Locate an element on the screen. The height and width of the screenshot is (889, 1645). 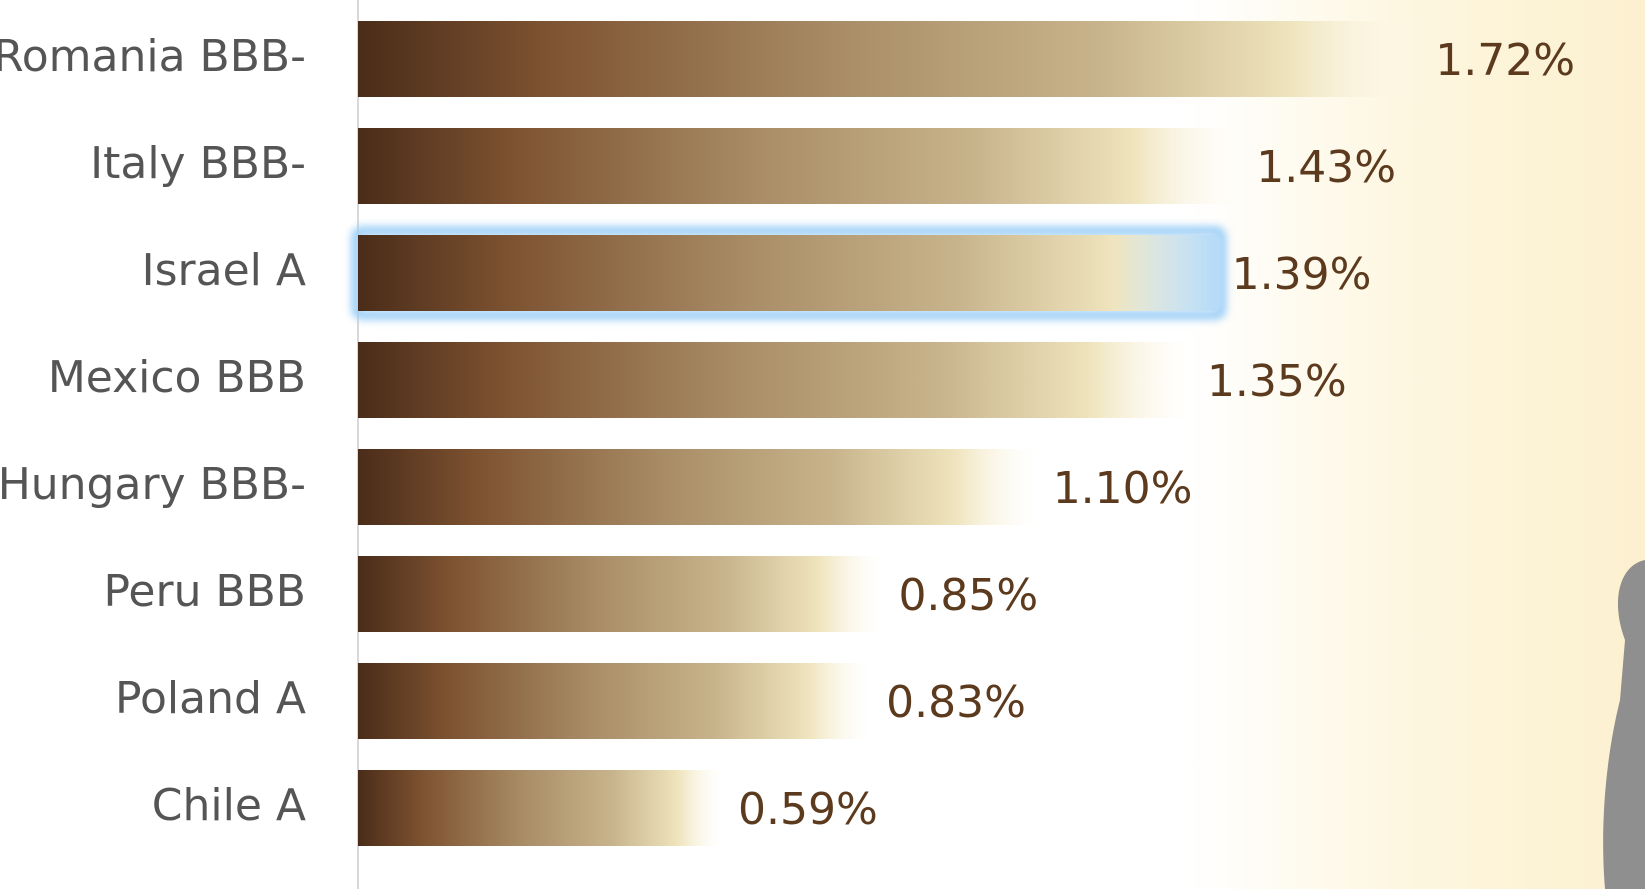
category-label: Romania BBB- is located at coordinates (153, 56).